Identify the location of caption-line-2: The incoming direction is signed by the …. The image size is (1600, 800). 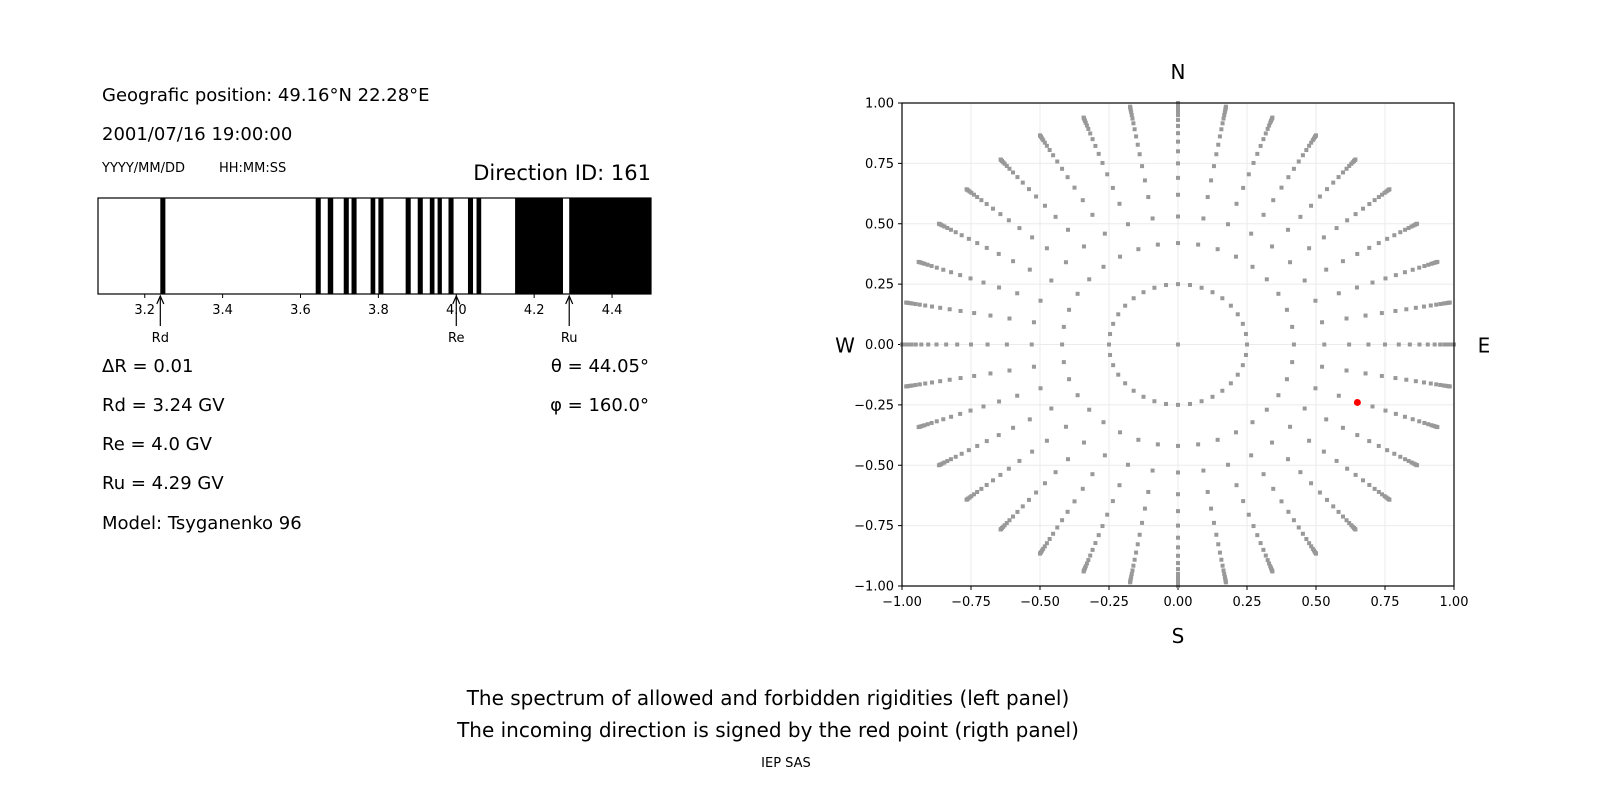
(768, 730).